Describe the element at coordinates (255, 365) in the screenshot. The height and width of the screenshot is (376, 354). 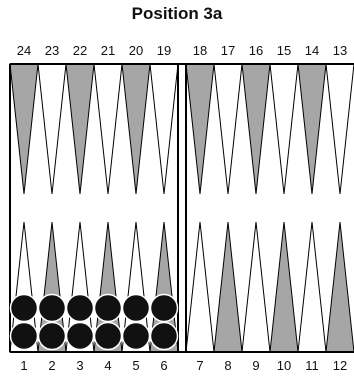
I see `point-label-9: 9` at that location.